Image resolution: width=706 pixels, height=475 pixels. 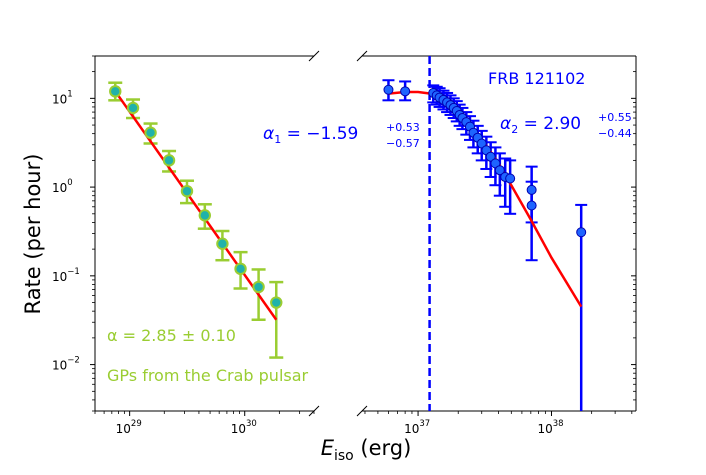 What do you see at coordinates (277, 139) in the screenshot?
I see `alpha1-sub: 1` at bounding box center [277, 139].